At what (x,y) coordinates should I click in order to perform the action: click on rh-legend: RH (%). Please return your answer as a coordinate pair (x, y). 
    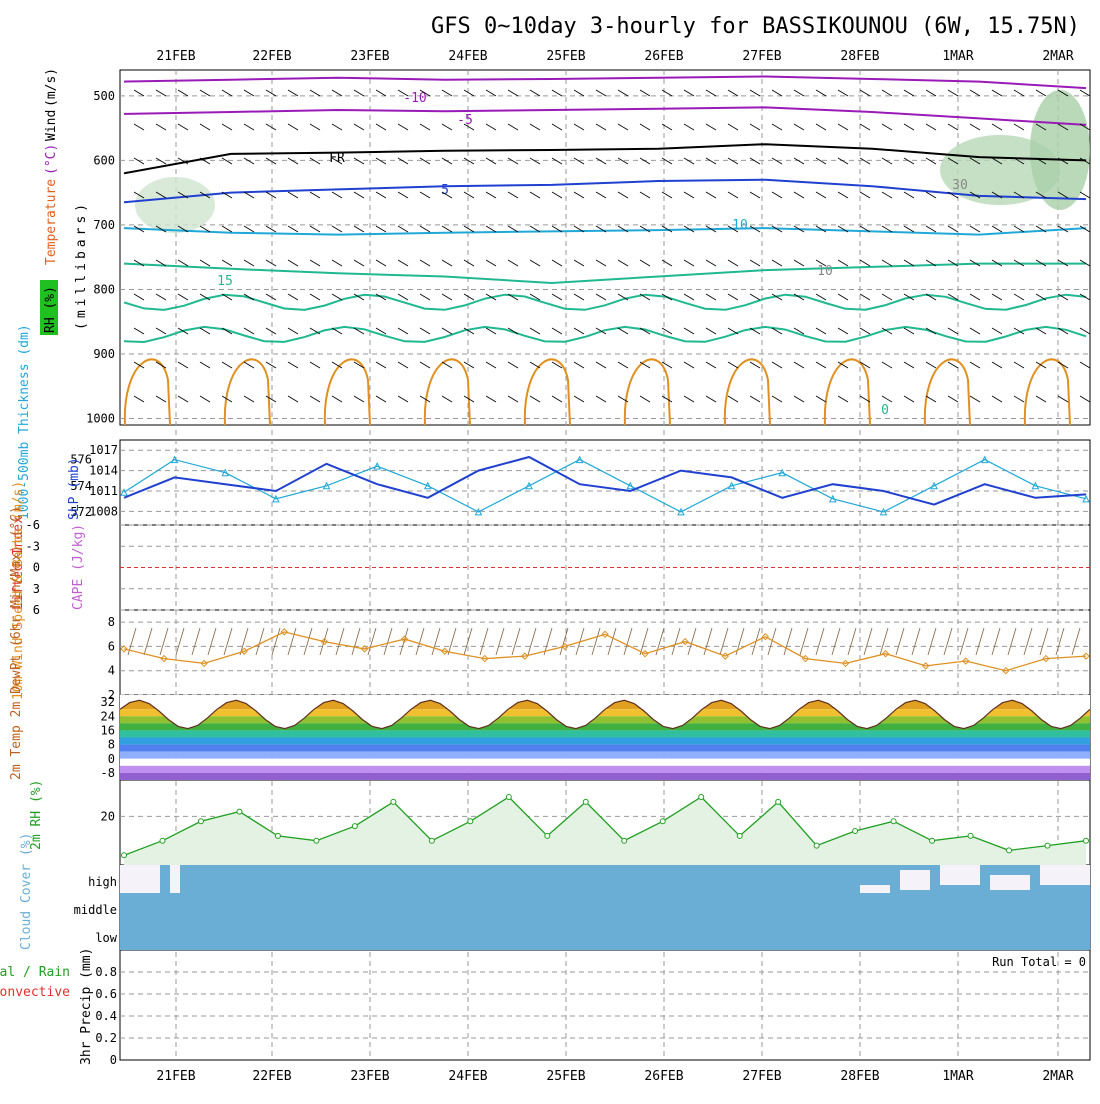
    Looking at the image, I should click on (50, 309).